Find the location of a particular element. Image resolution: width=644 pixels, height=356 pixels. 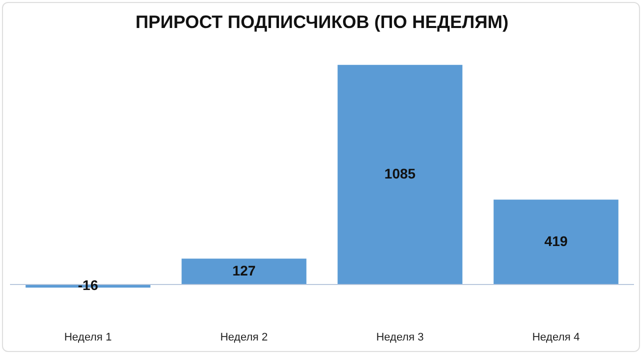

x-tick-label: Неделя 1 is located at coordinates (88, 337).